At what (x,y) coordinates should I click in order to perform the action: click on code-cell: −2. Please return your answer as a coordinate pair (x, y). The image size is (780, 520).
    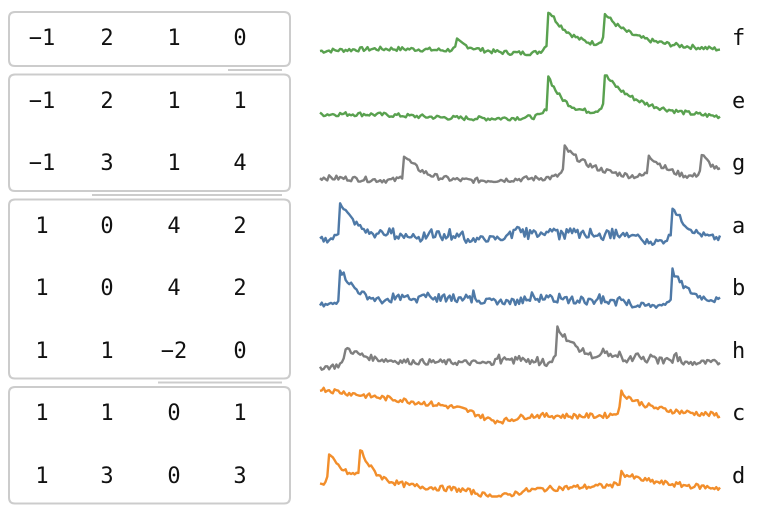
    Looking at the image, I should click on (174, 351).